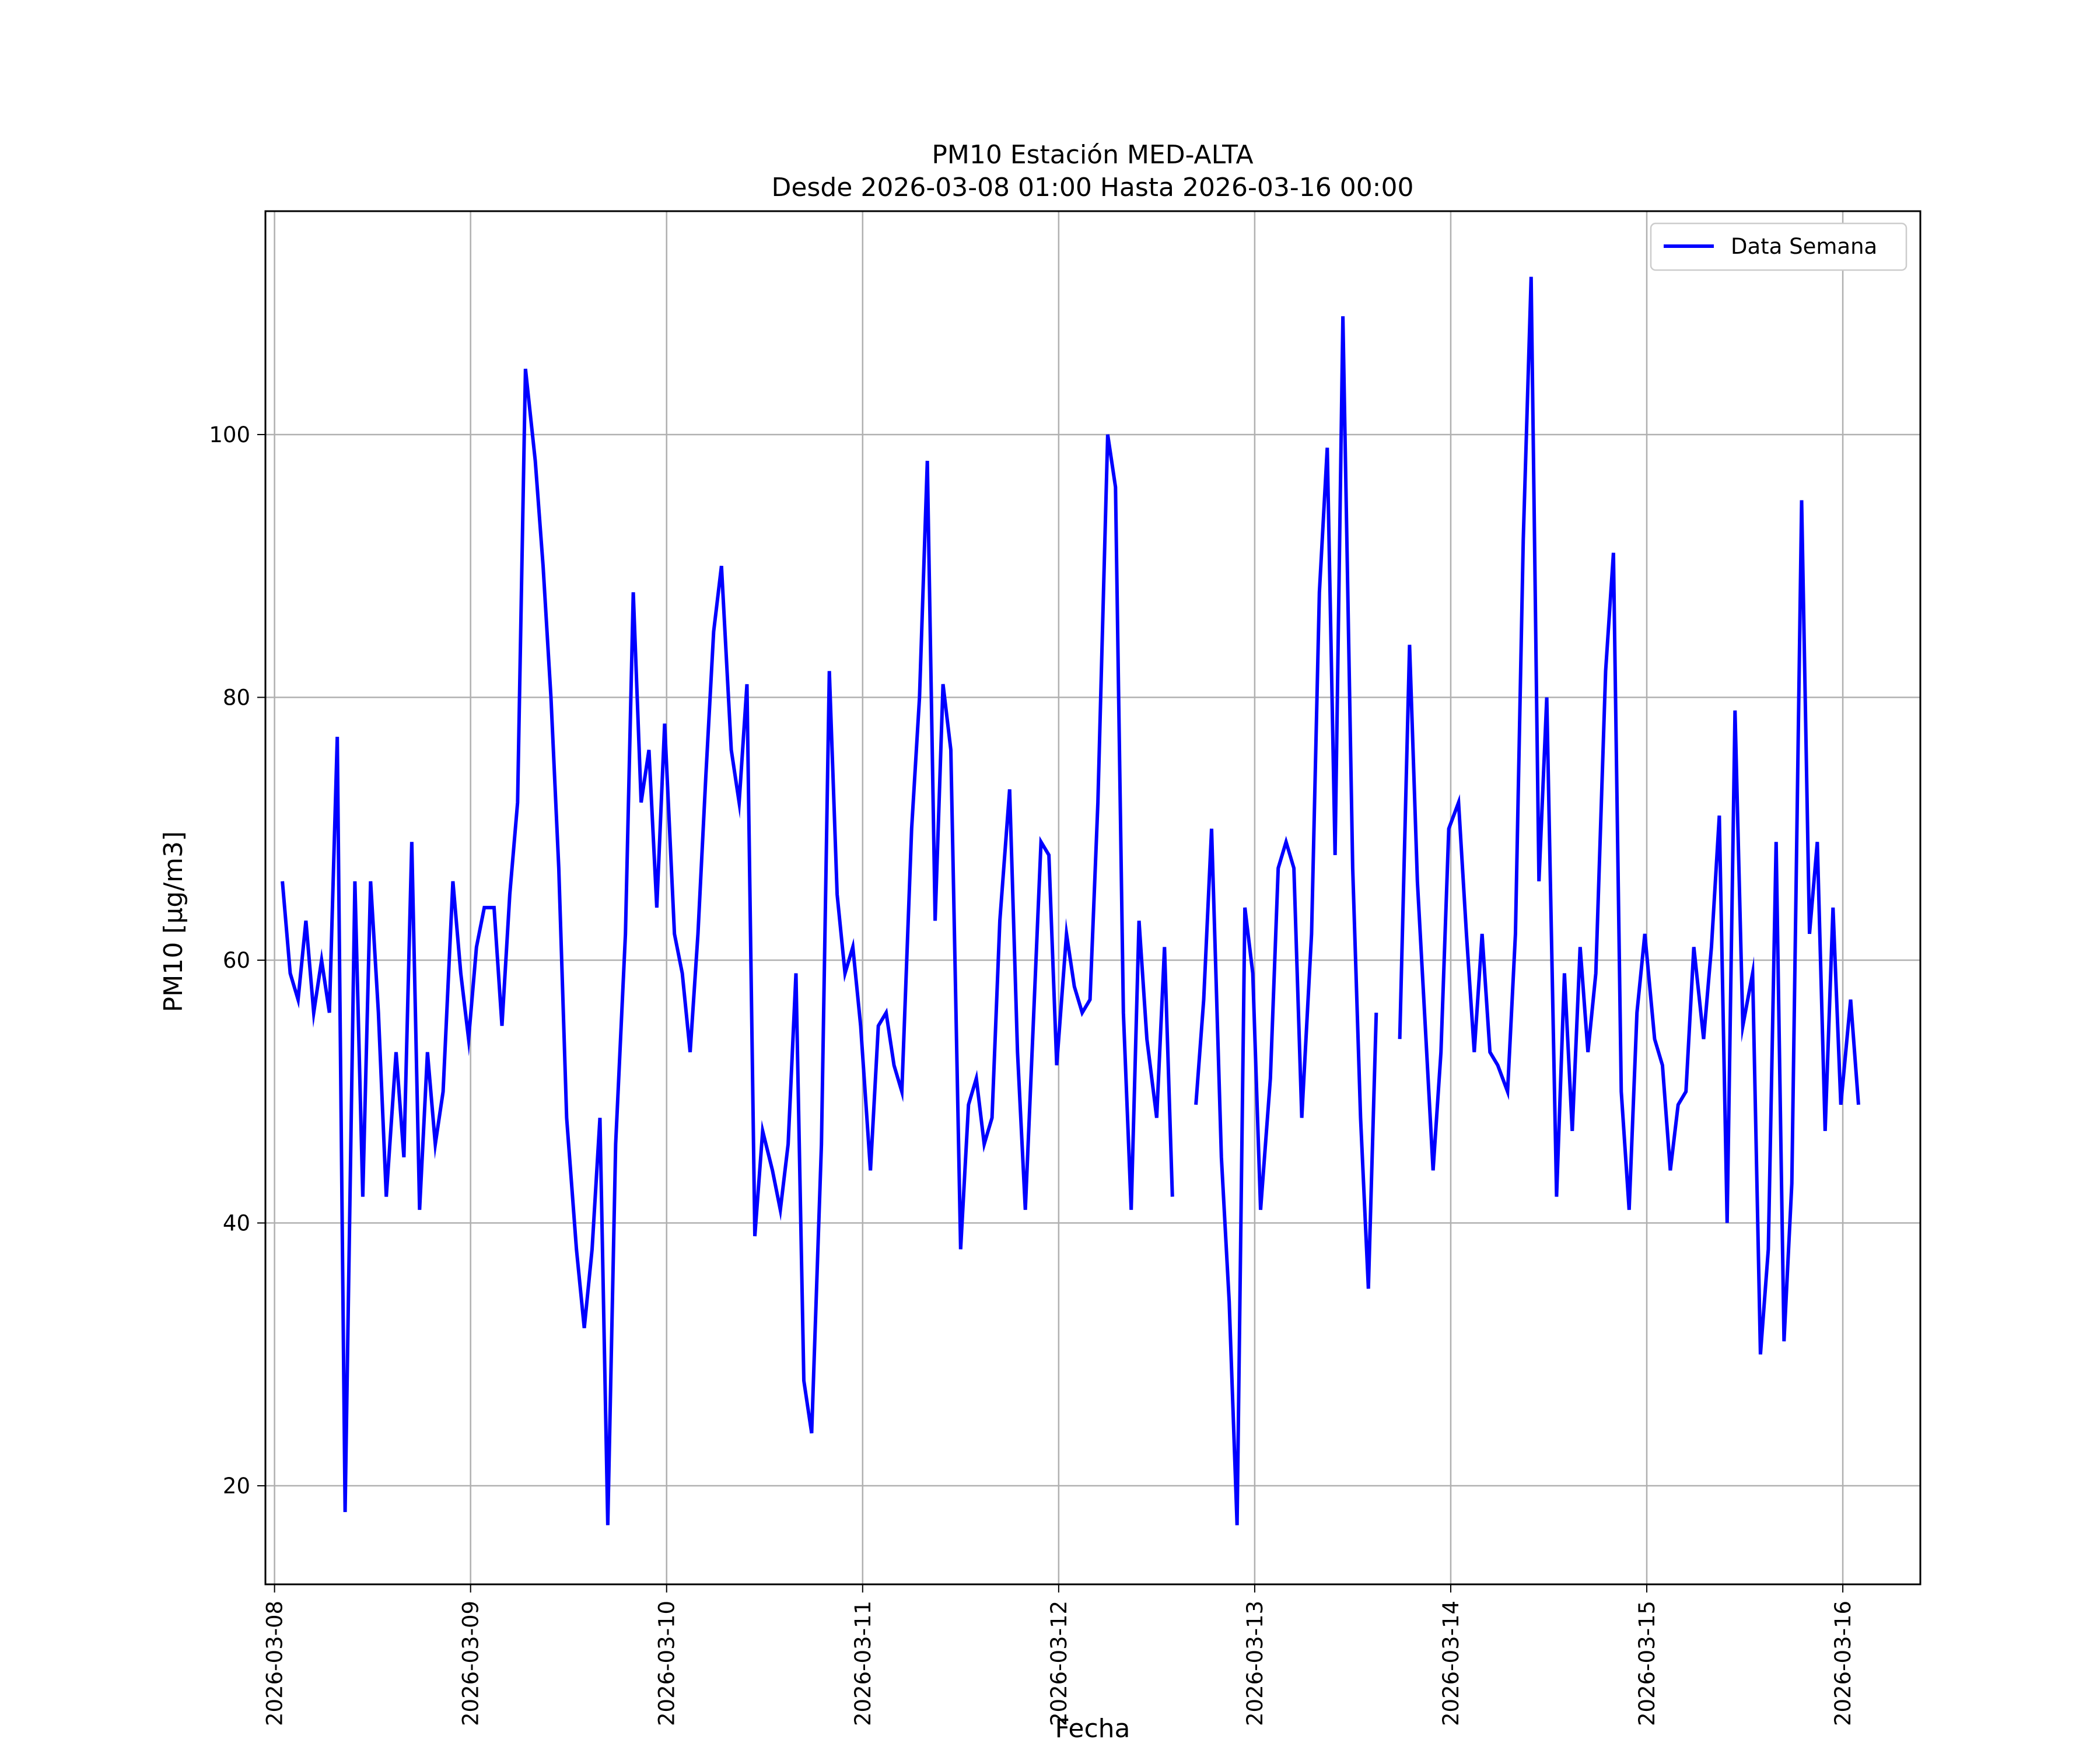 This screenshot has width=2100, height=1750. I want to click on x-tick-label: 2026-03-13, so click(1255, 1664).